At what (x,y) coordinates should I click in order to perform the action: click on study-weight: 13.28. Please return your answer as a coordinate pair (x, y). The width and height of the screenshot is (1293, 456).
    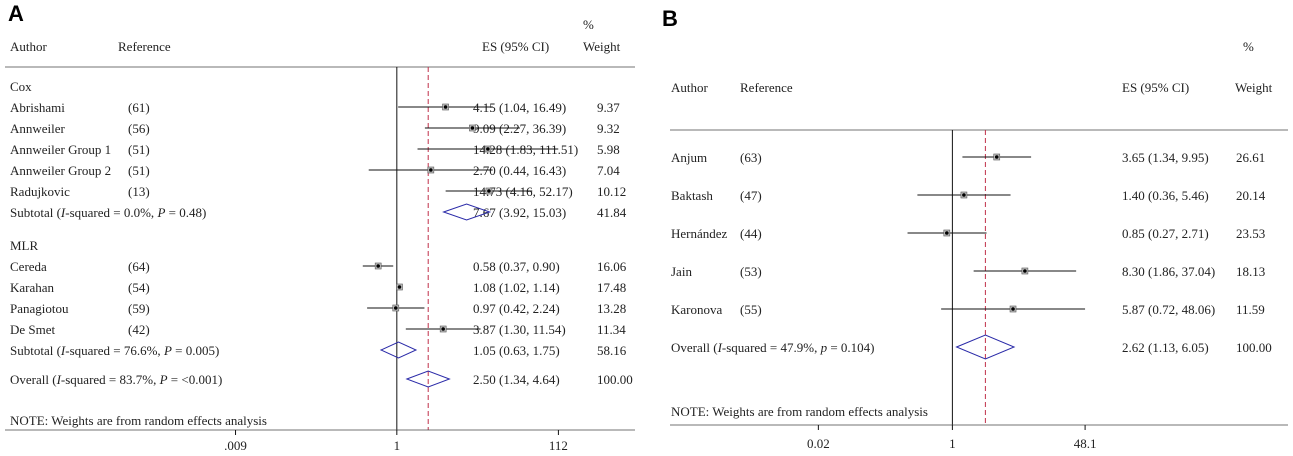
    Looking at the image, I should click on (611, 308).